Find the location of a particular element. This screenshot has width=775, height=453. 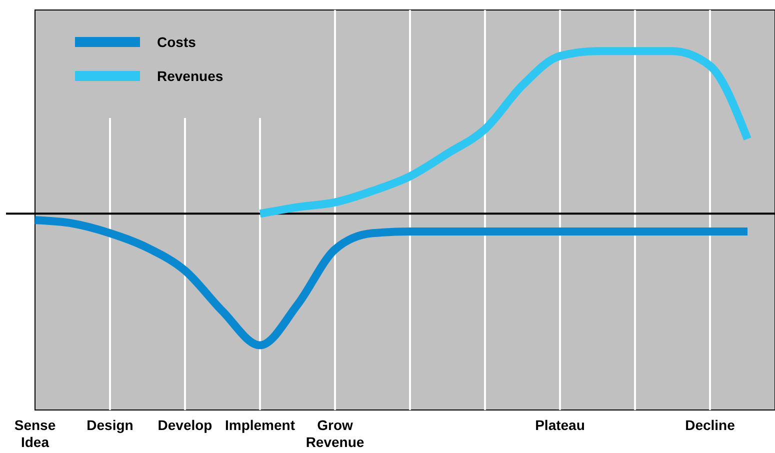

x-tick-label: Sense Idea is located at coordinates (35, 433).